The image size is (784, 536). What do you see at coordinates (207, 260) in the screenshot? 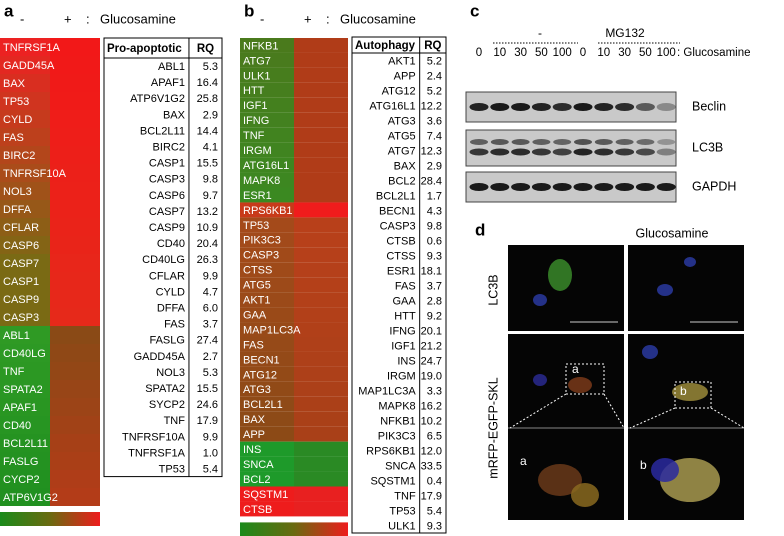
I see `table-rq: 26.3` at bounding box center [207, 260].